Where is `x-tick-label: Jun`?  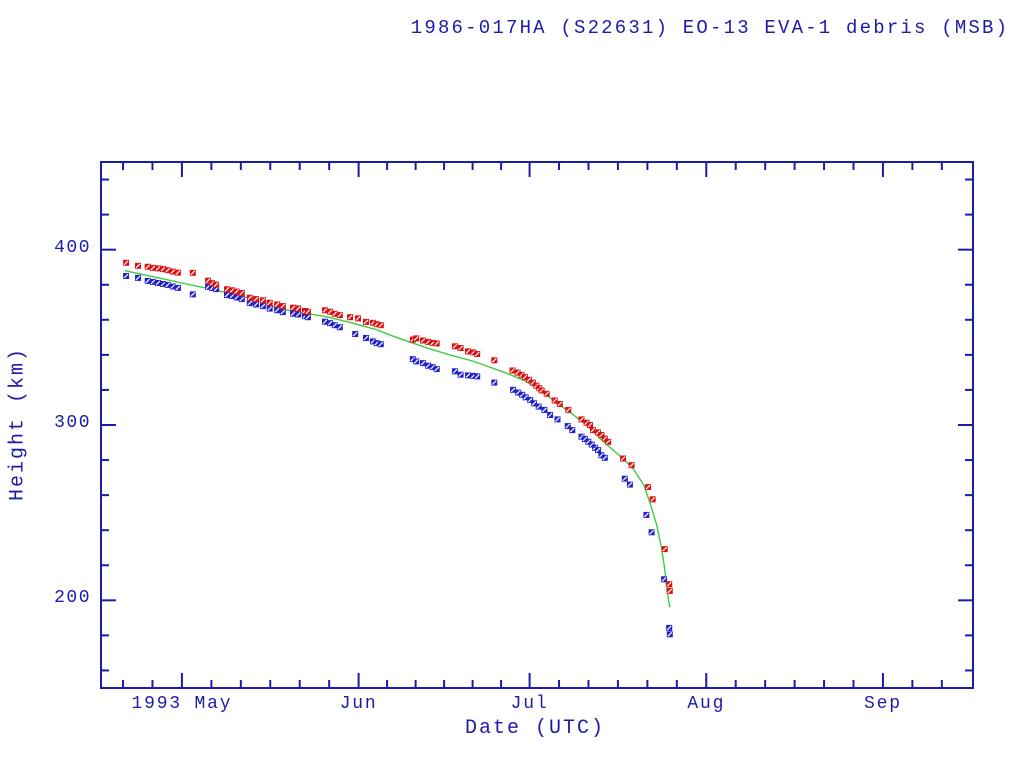
x-tick-label: Jun is located at coordinates (358, 704).